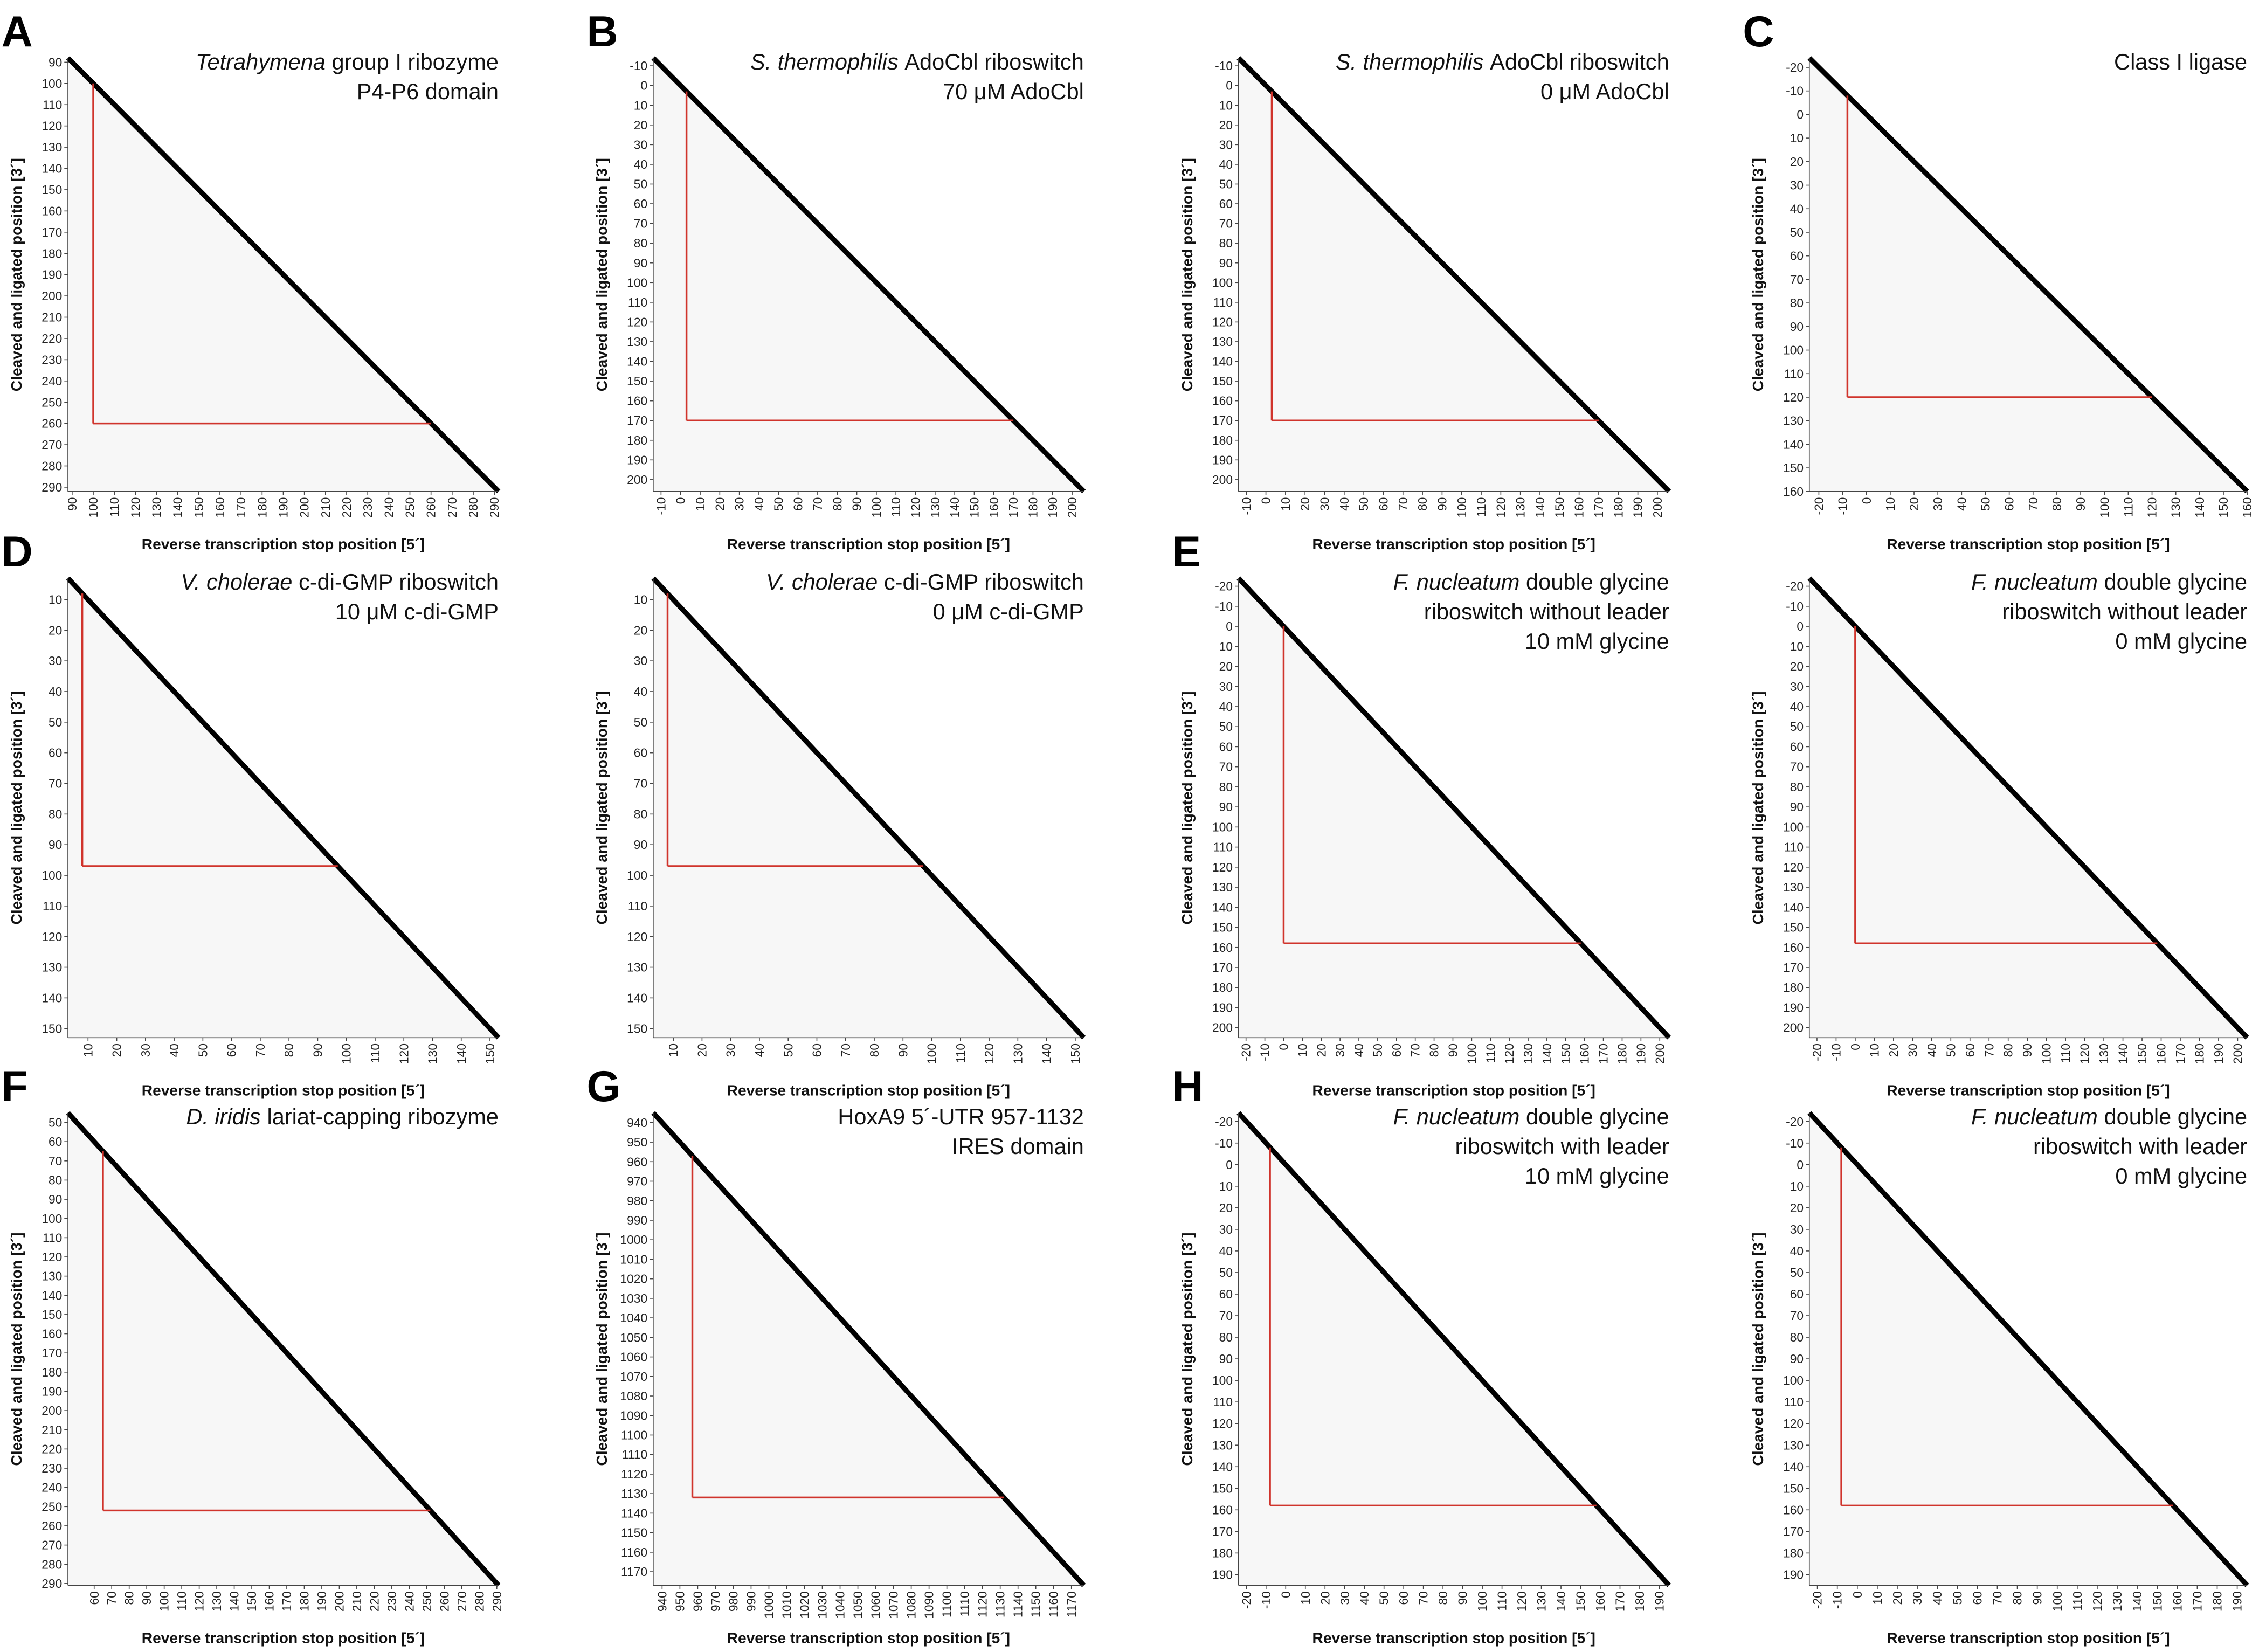  I want to click on y-tick-label: 1030, so click(633, 1298).